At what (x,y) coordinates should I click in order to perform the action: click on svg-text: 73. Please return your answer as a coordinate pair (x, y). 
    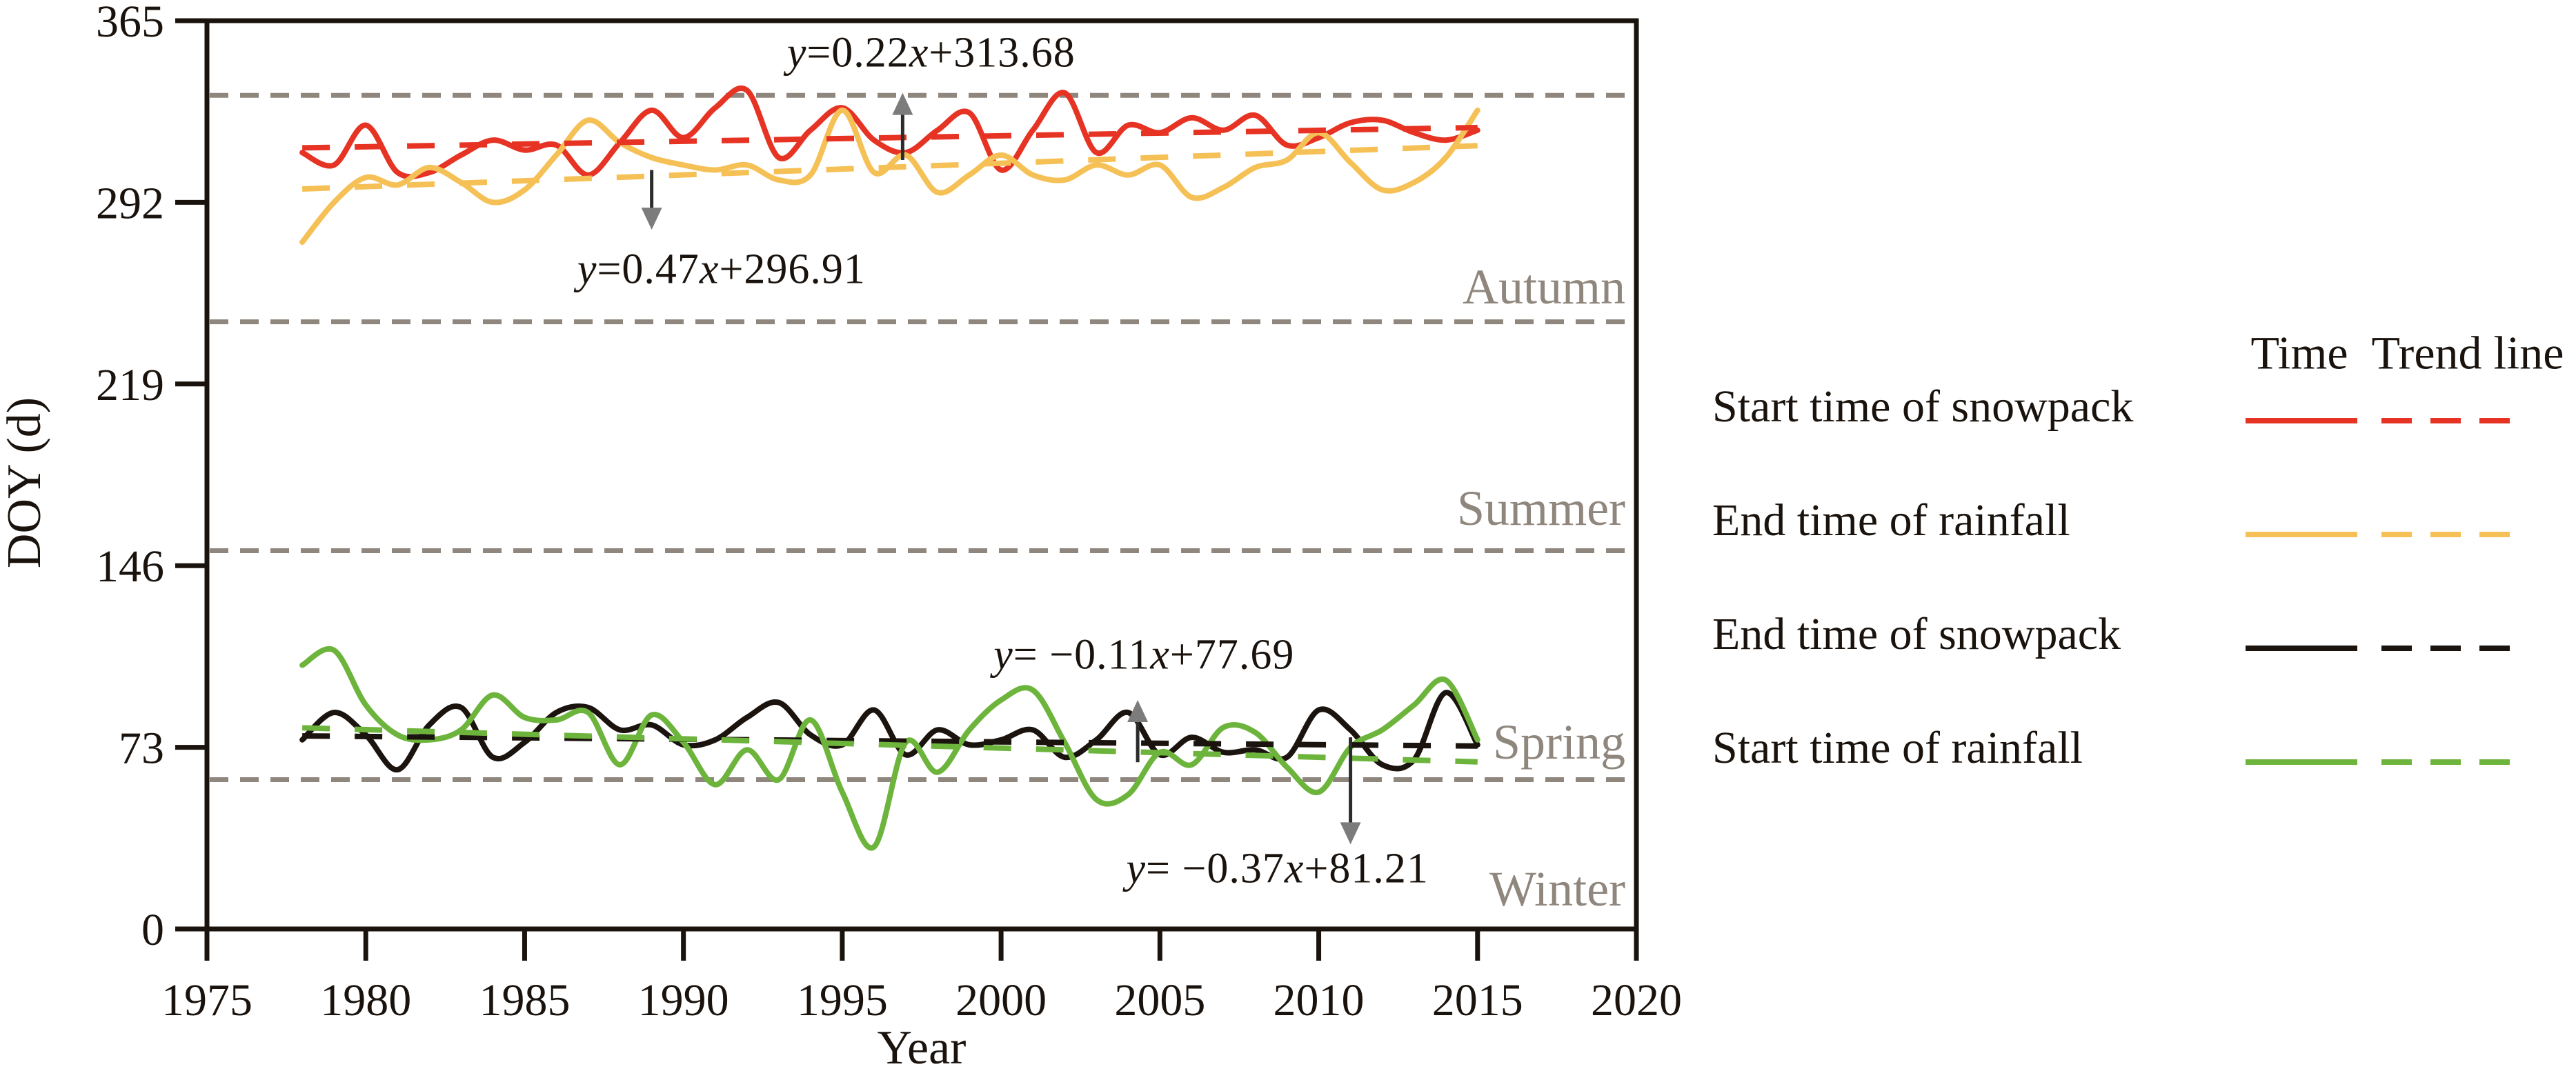
    Looking at the image, I should click on (141, 749).